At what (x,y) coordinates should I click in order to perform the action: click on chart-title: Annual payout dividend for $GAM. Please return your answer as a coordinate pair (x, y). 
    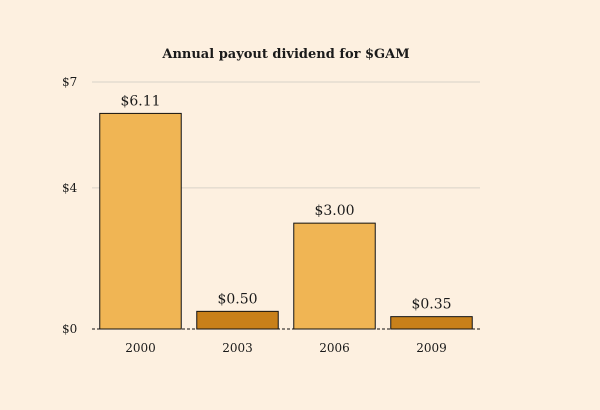
    Looking at the image, I should click on (285, 54).